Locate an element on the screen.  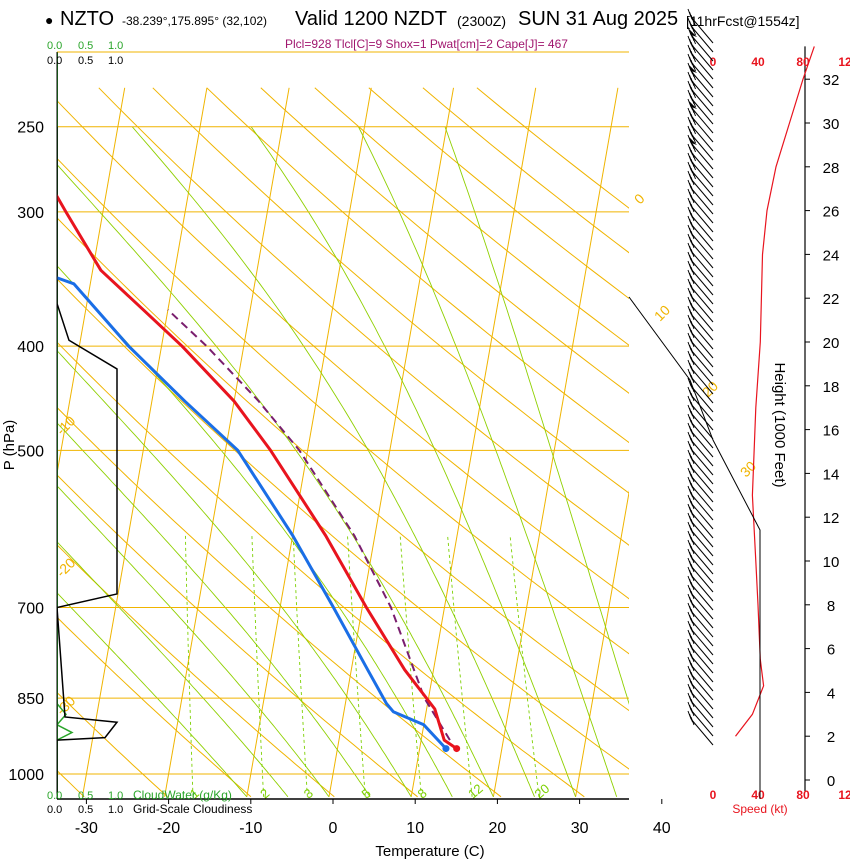
surface-dewpoint-point is located at coordinates (446, 749).